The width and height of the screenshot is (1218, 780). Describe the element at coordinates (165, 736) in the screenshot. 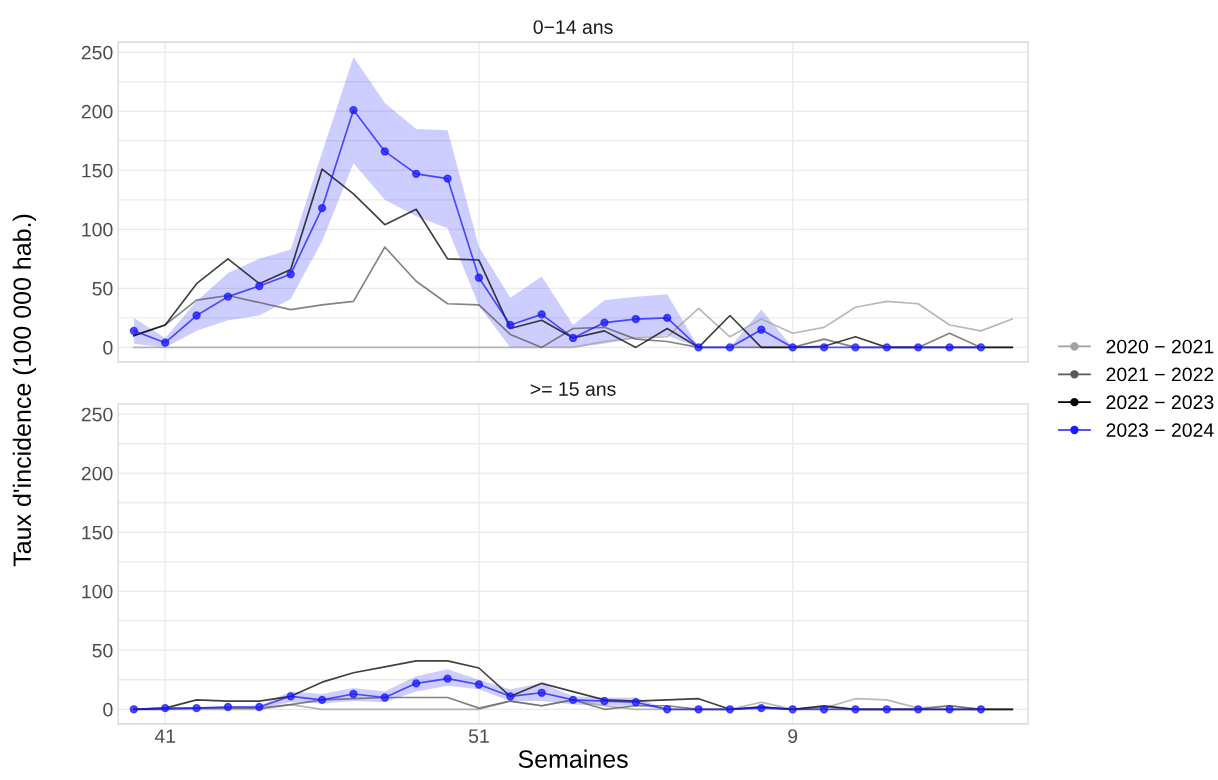

I see `x-tick-label: 41` at that location.